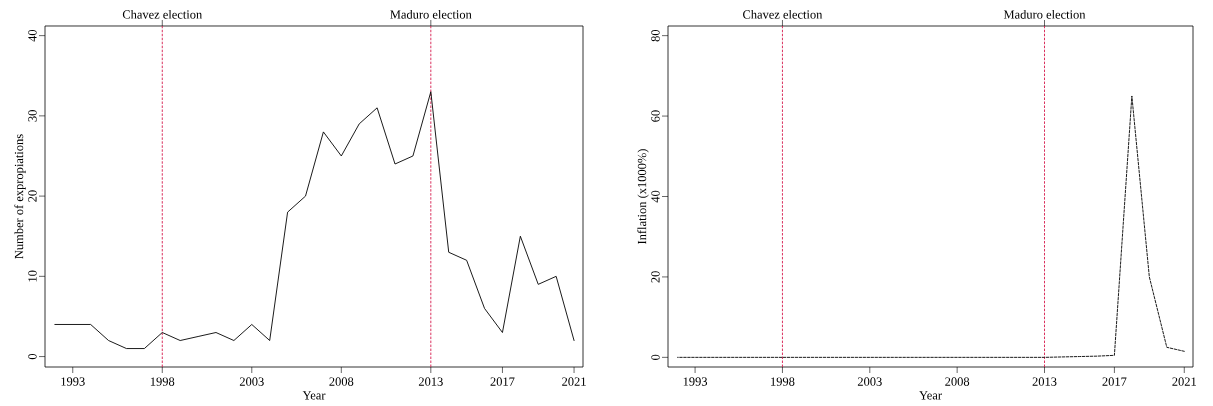 The width and height of the screenshot is (1213, 406). I want to click on y-tick-label: 10, so click(32, 276).